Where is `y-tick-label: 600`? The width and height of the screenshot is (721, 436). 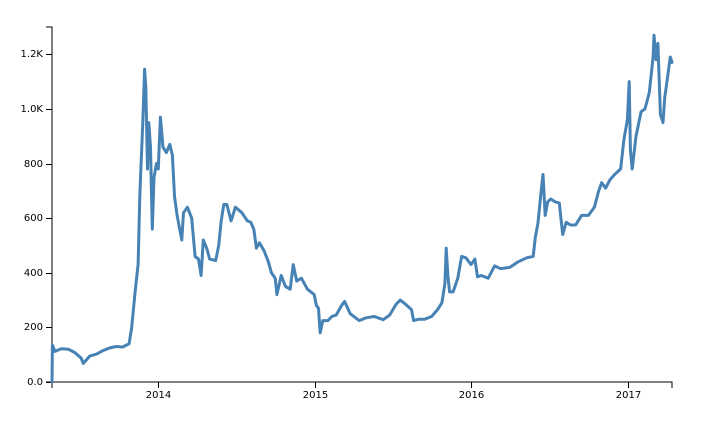
y-tick-label: 600 is located at coordinates (33, 218).